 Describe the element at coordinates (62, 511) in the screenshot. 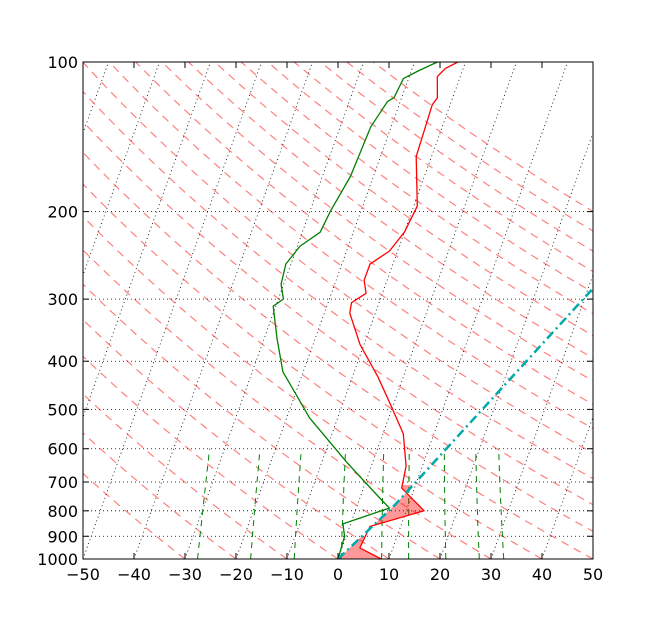

I see `y-tick-label: 800` at that location.